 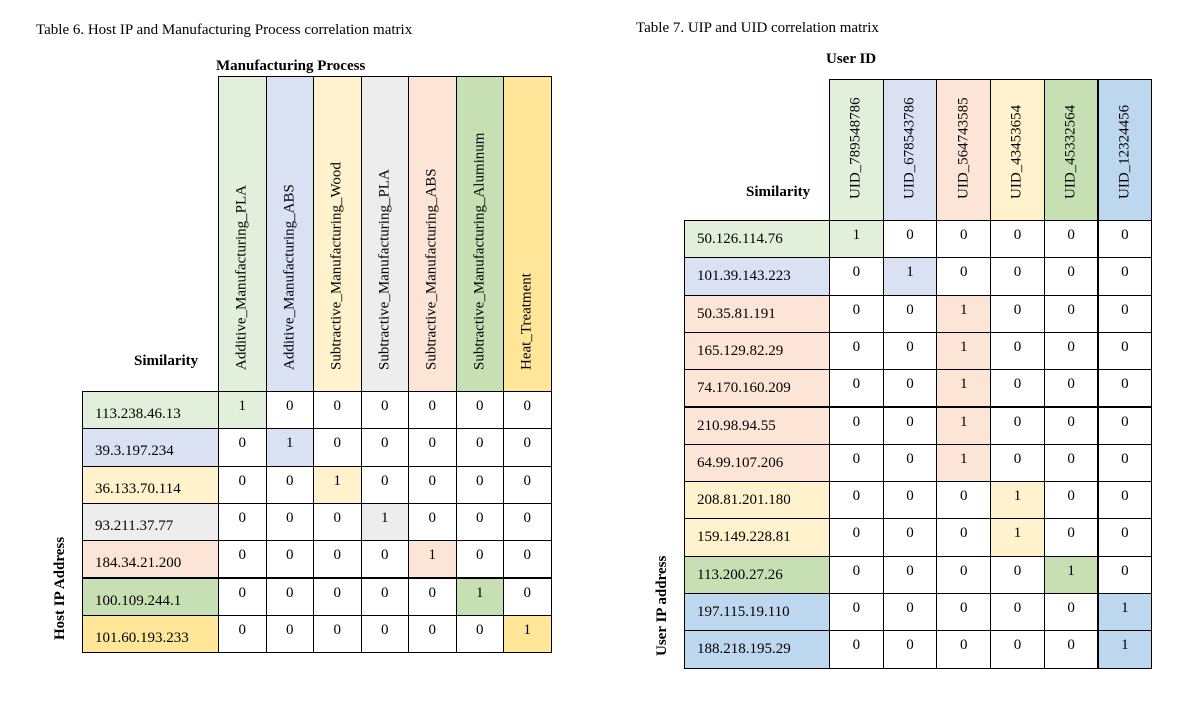 I want to click on column-header: Subtractive_Manufacturing_Aluminum, so click(x=479, y=234).